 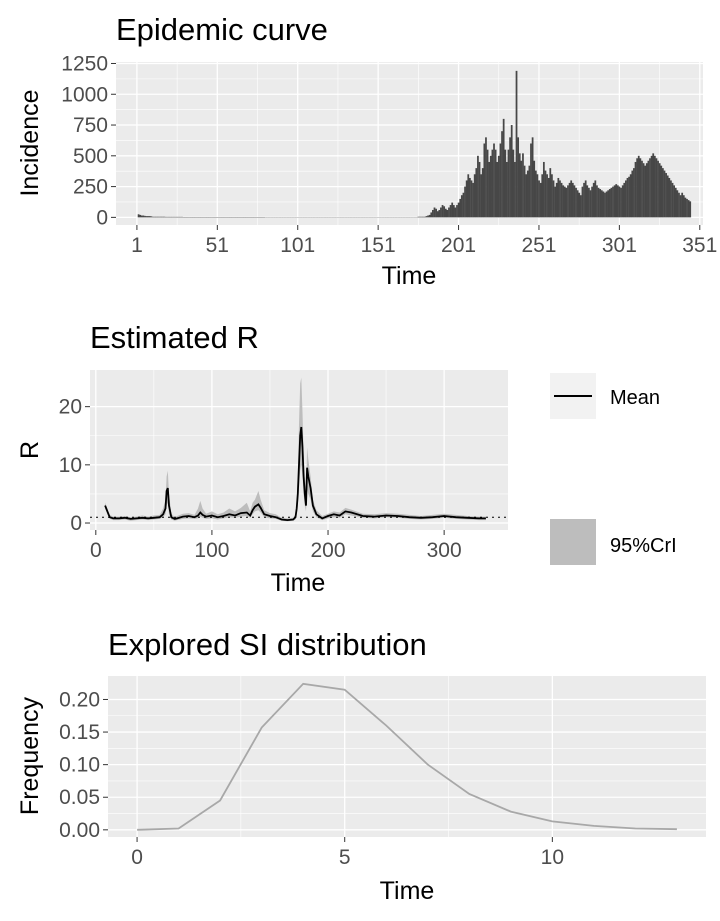 I want to click on epi-ytick-label: 250, so click(x=90, y=187).